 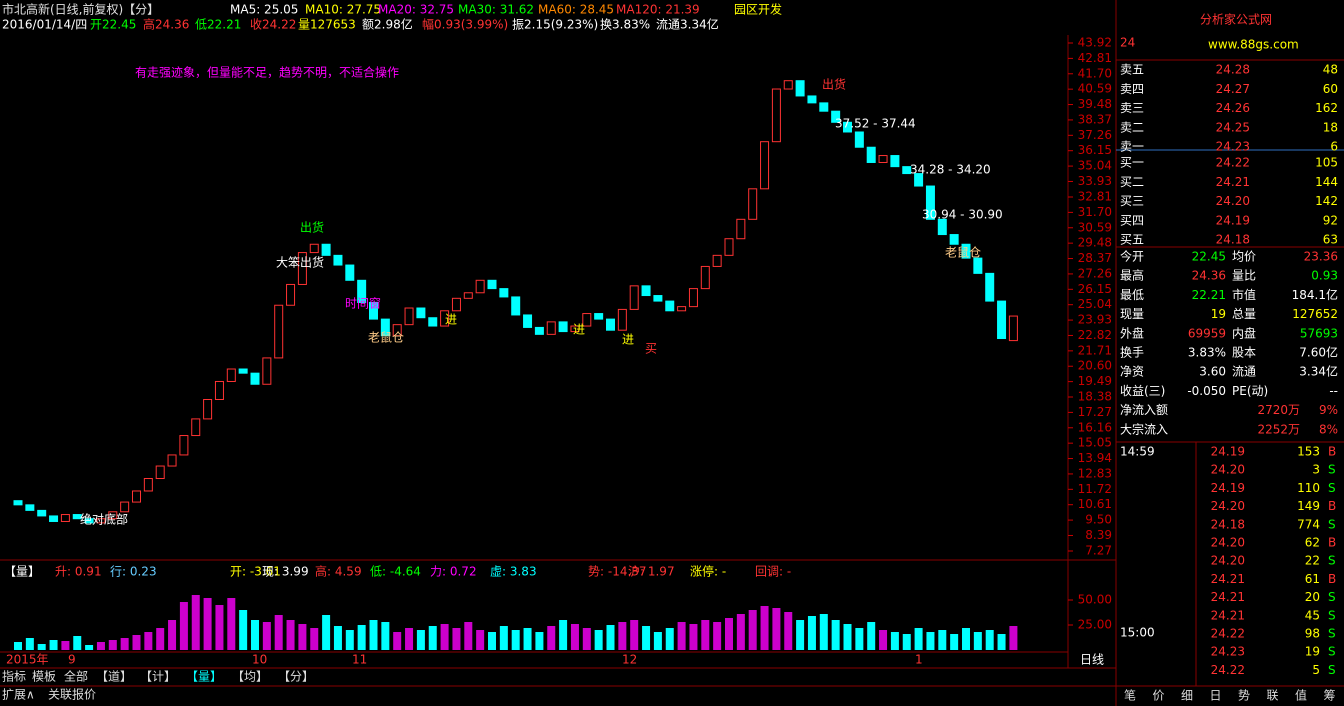 What do you see at coordinates (363, 304) in the screenshot?
I see `annotation: 时间窗` at bounding box center [363, 304].